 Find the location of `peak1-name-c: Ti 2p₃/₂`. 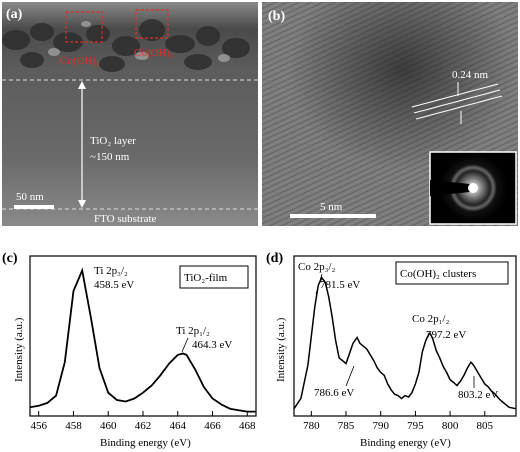

peak1-name-c: Ti 2p₃/₂ is located at coordinates (111, 271).